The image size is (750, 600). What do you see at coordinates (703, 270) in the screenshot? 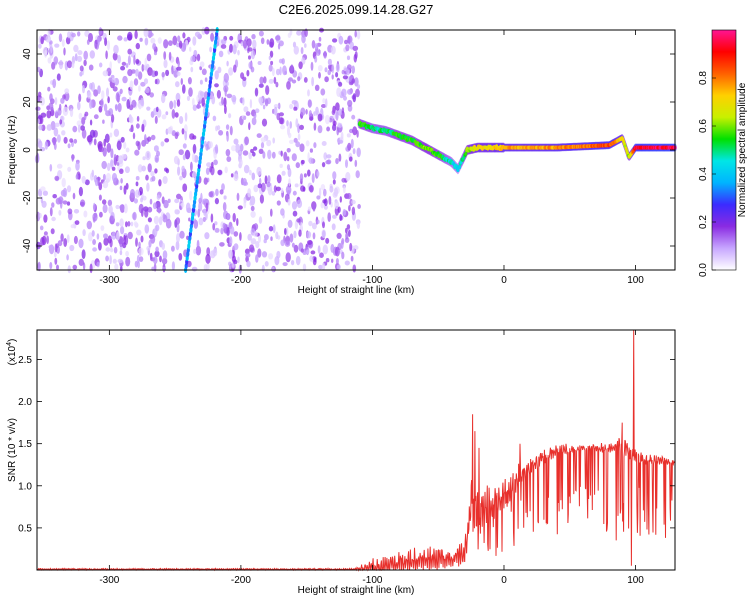
I see `colorbar-tick-label: 0.0` at bounding box center [703, 270].